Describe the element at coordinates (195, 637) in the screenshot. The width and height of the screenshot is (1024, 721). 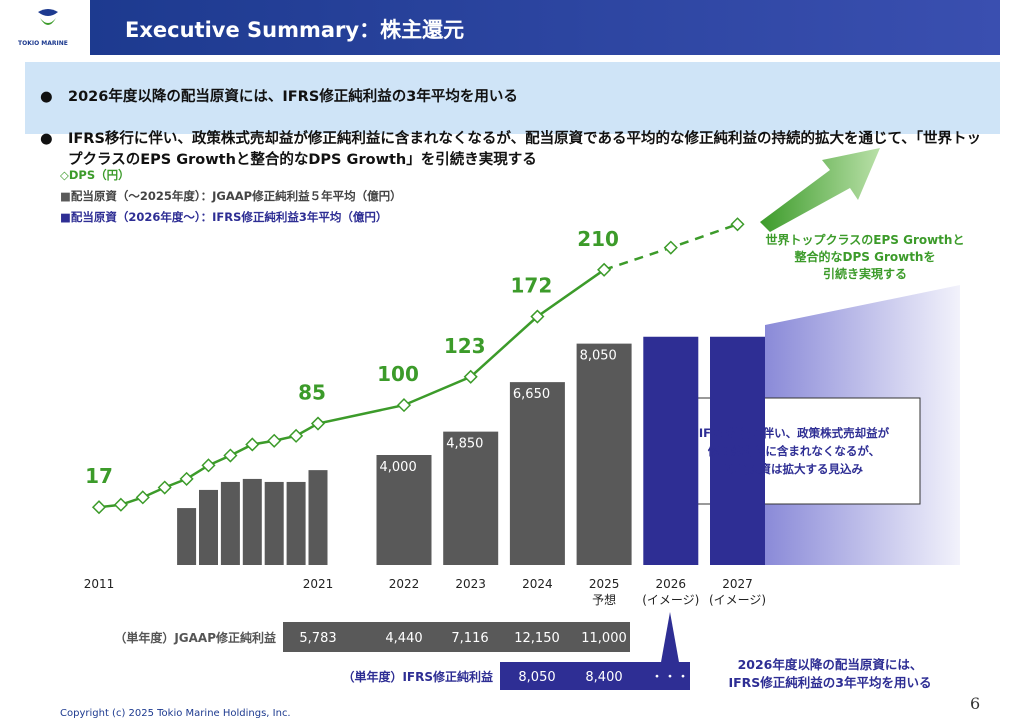
I see `table-row-label: （単年度）JGAAP修正純利益` at that location.